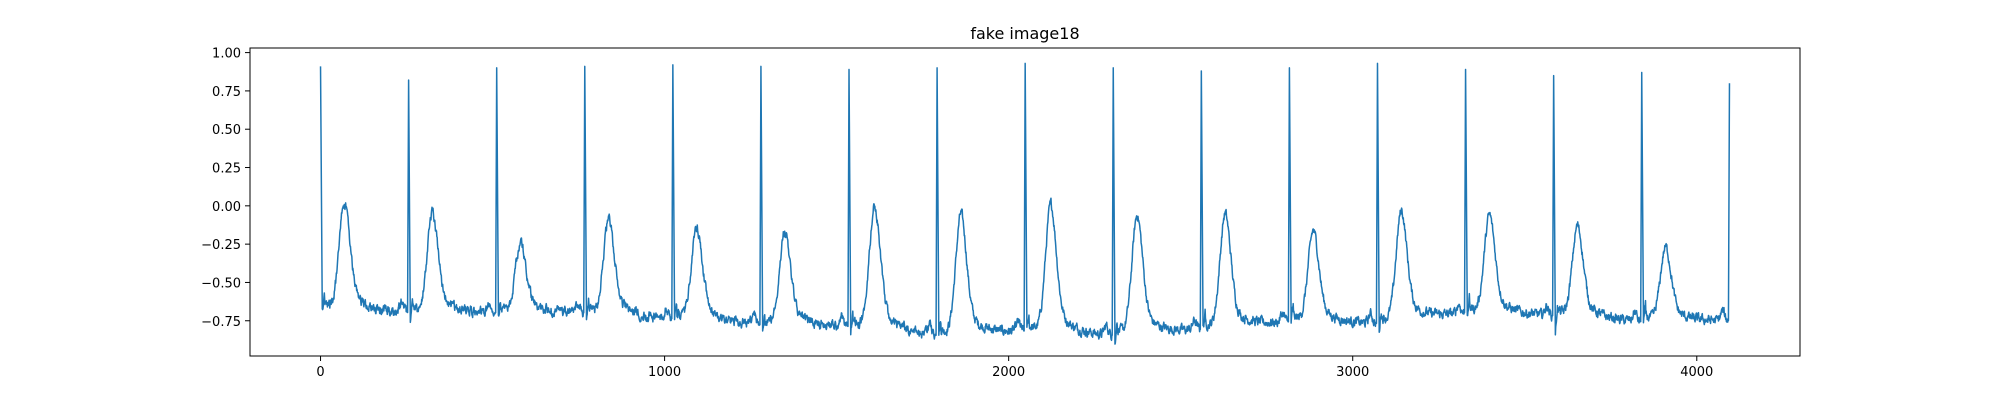  What do you see at coordinates (320, 372) in the screenshot?
I see `x-tick-label: 0` at bounding box center [320, 372].